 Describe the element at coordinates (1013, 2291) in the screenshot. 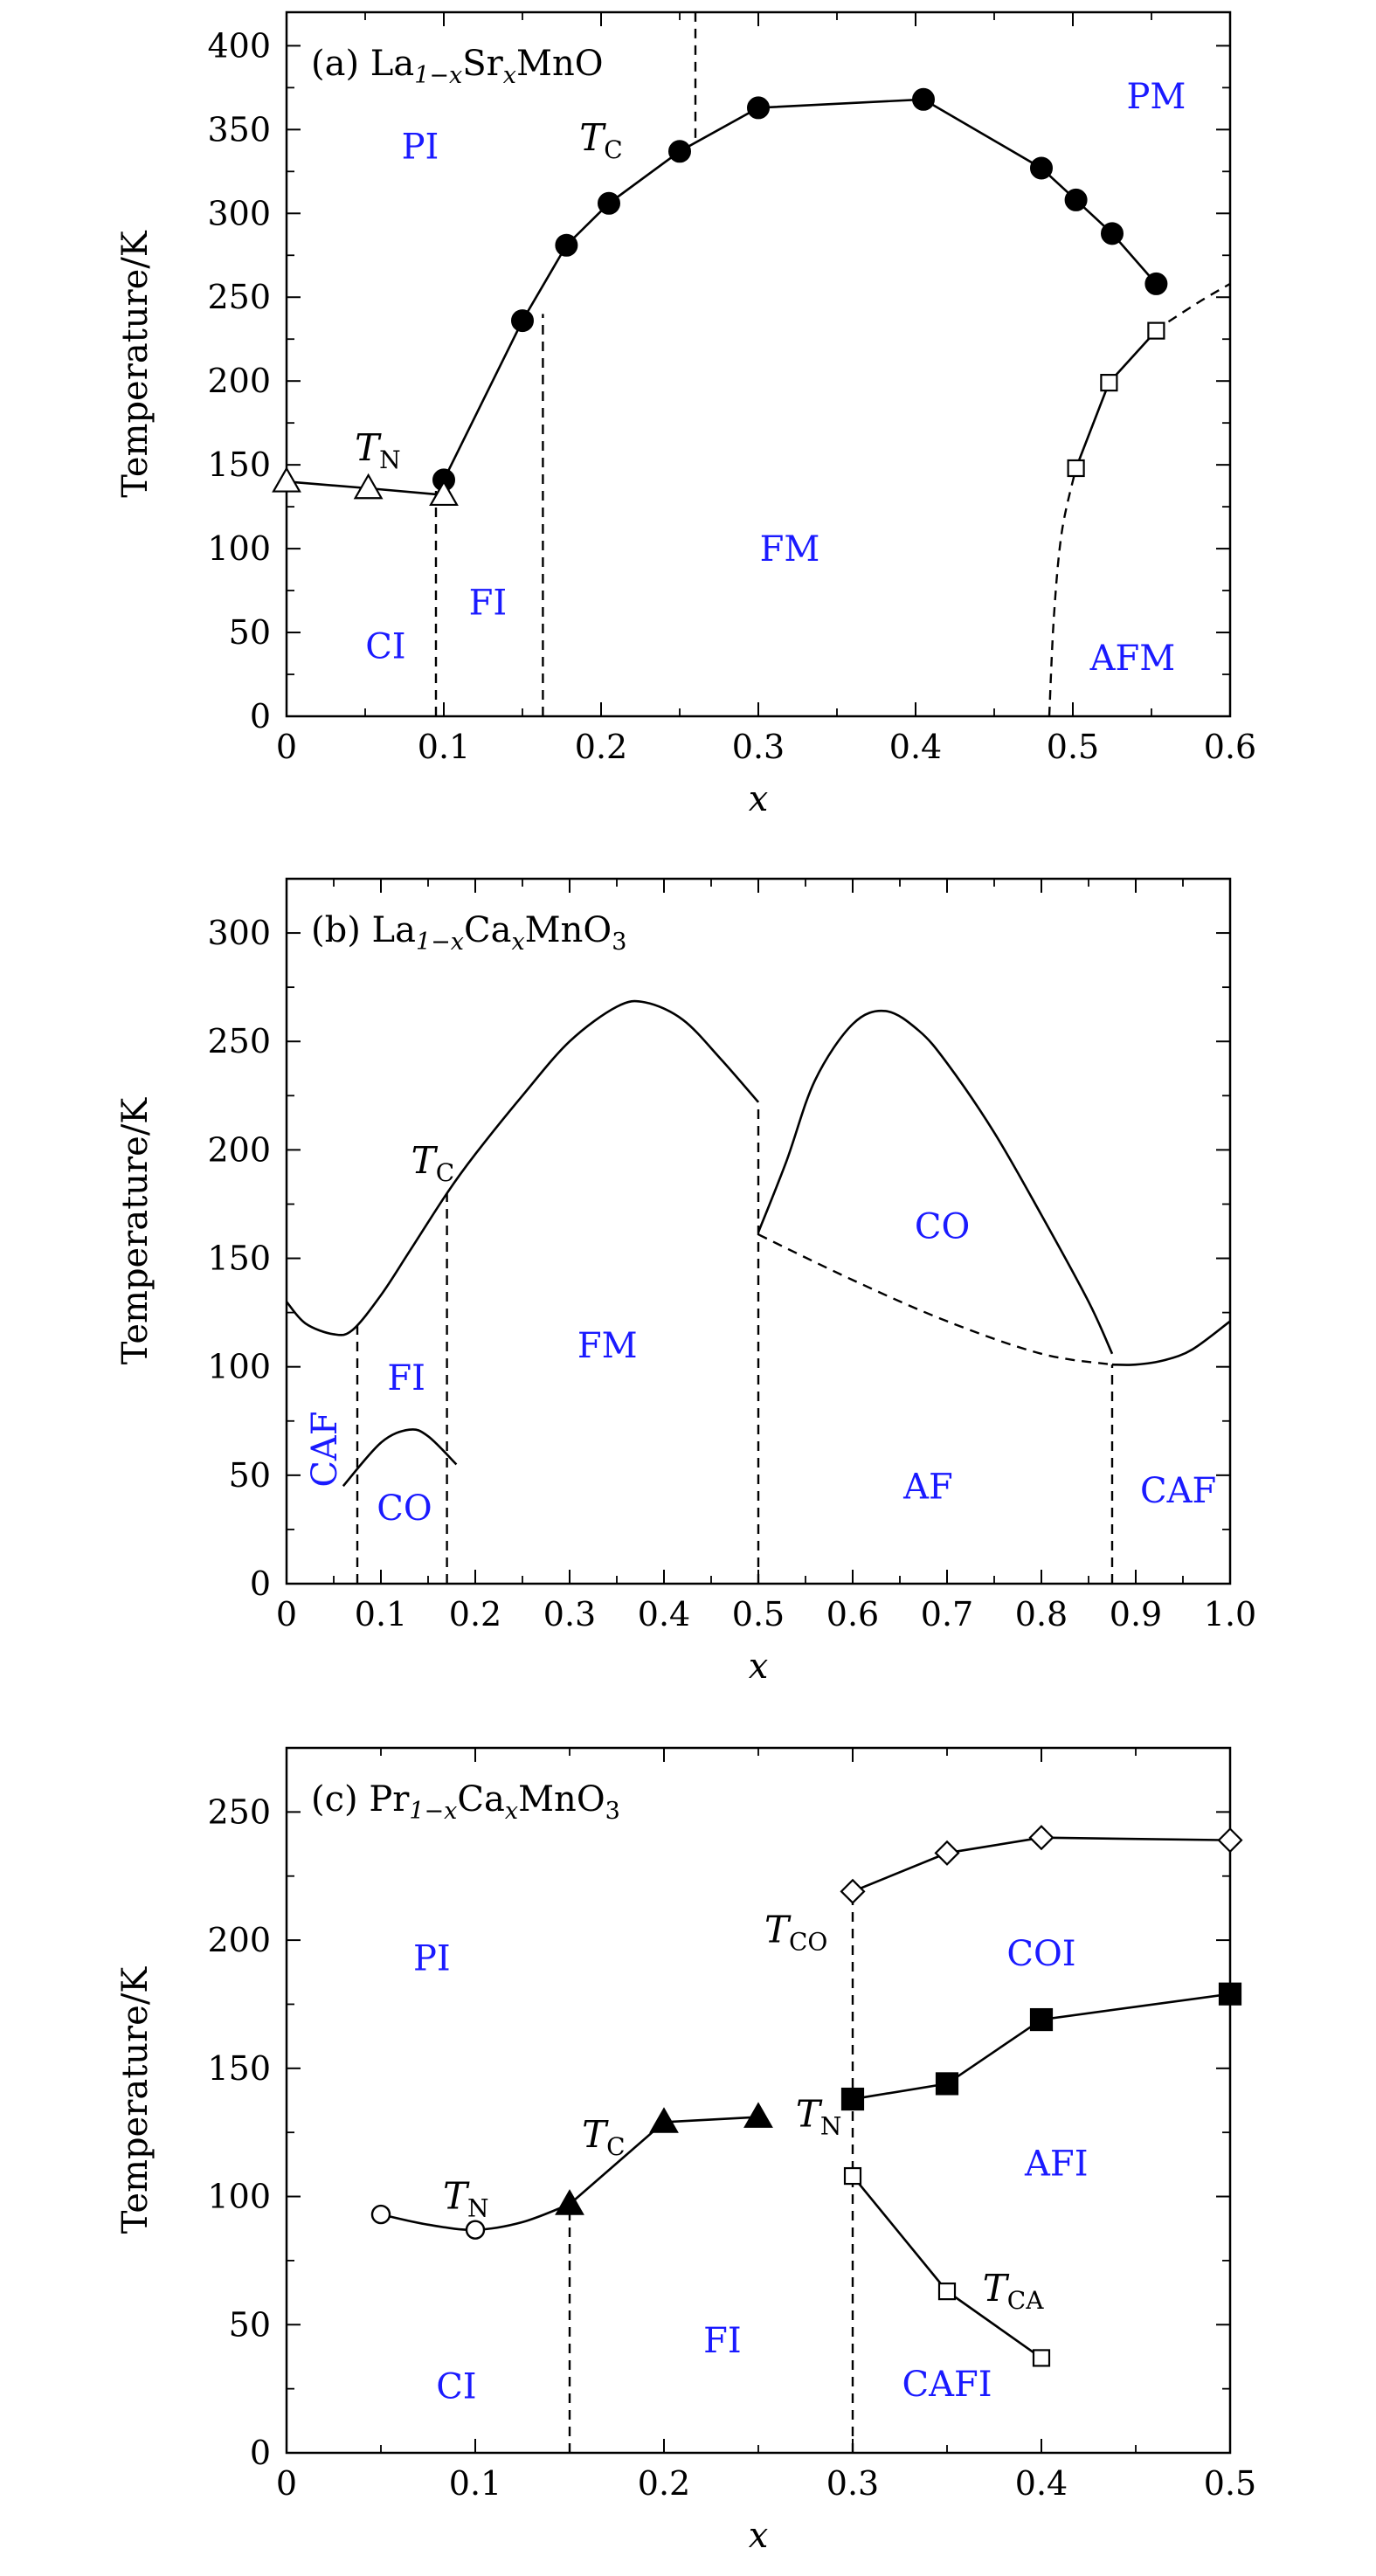

I see `temperature-annotation: TCA` at that location.